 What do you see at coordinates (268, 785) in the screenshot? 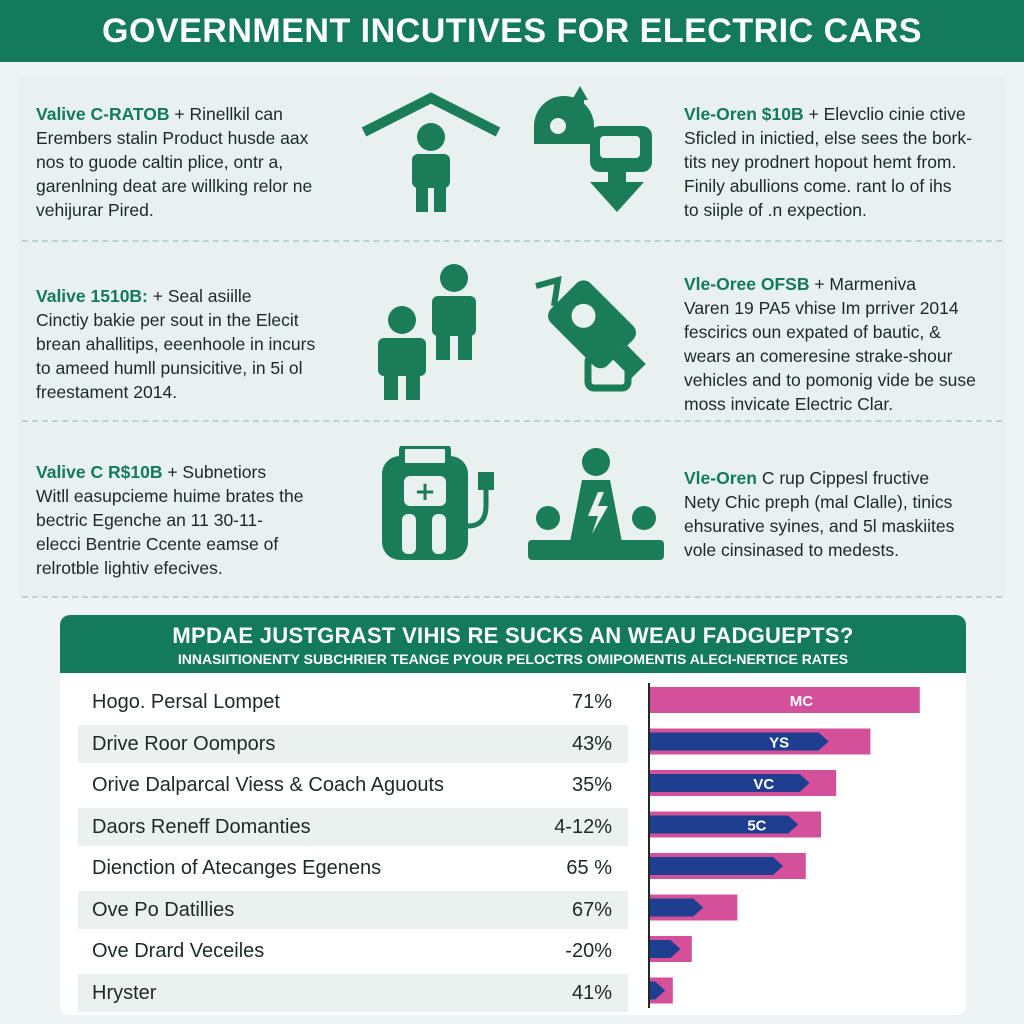
I see `row-label: Orive Dalparcal Viess & Coach Aguouts` at bounding box center [268, 785].